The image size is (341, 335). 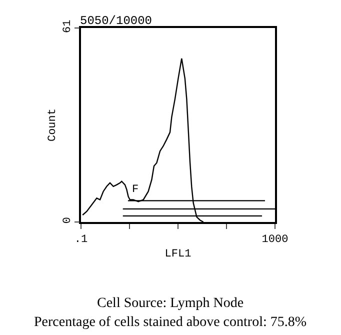 I want to click on annotation: F, so click(x=135, y=190).